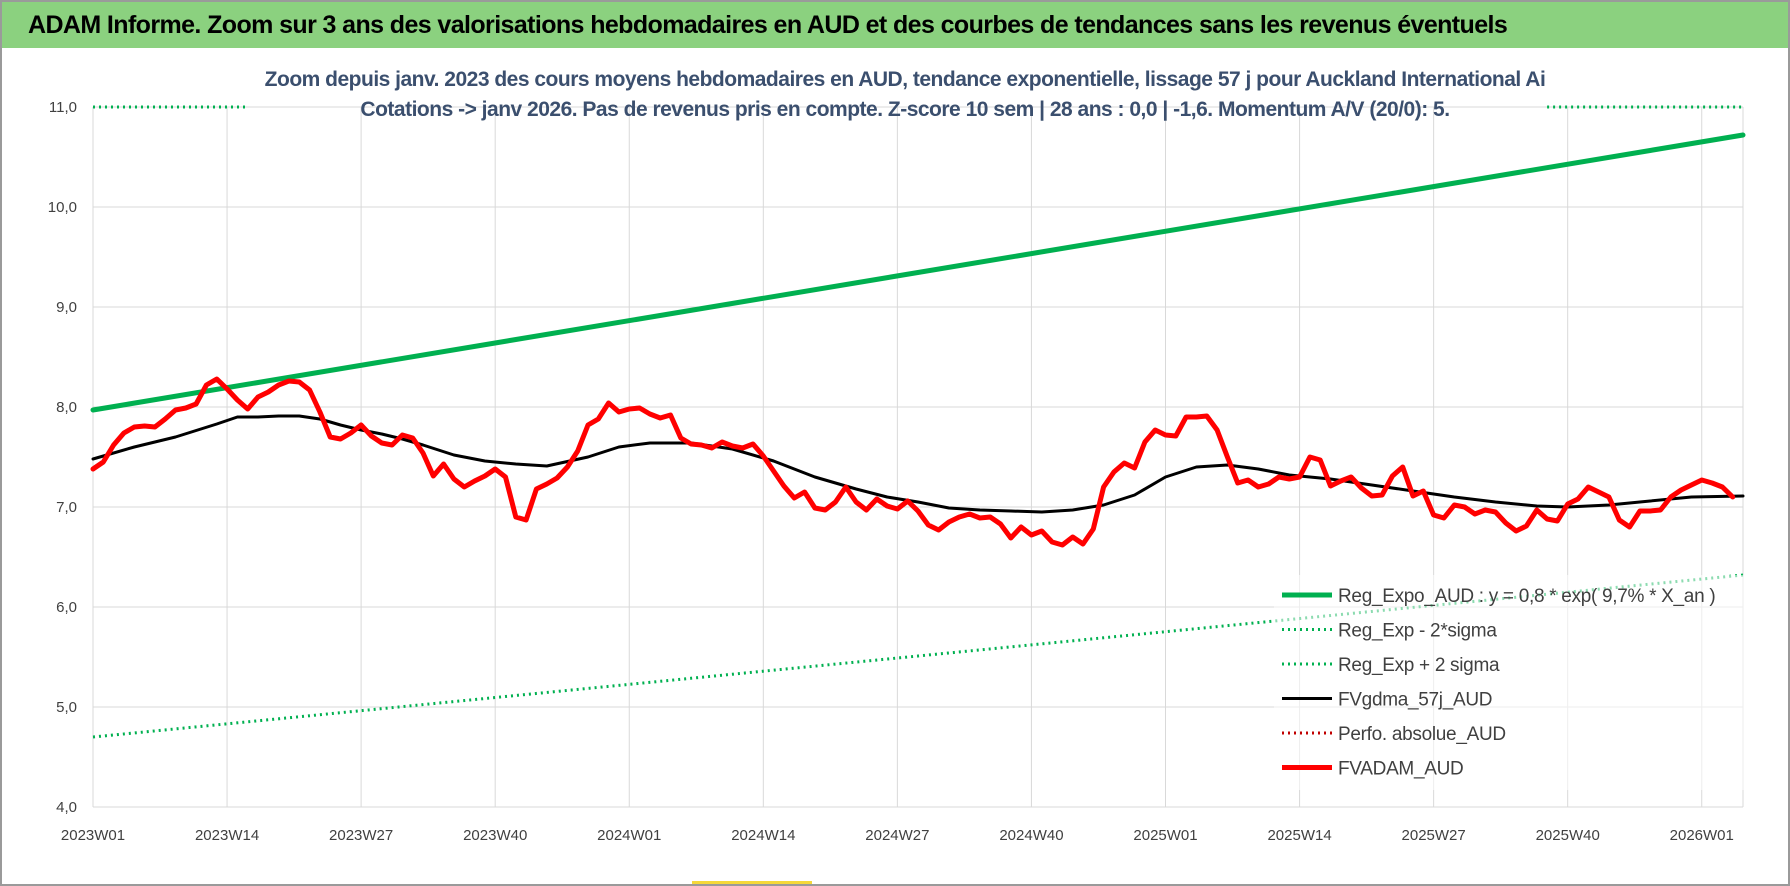  Describe the element at coordinates (66, 707) in the screenshot. I see `y-tick-label: 5,0` at that location.